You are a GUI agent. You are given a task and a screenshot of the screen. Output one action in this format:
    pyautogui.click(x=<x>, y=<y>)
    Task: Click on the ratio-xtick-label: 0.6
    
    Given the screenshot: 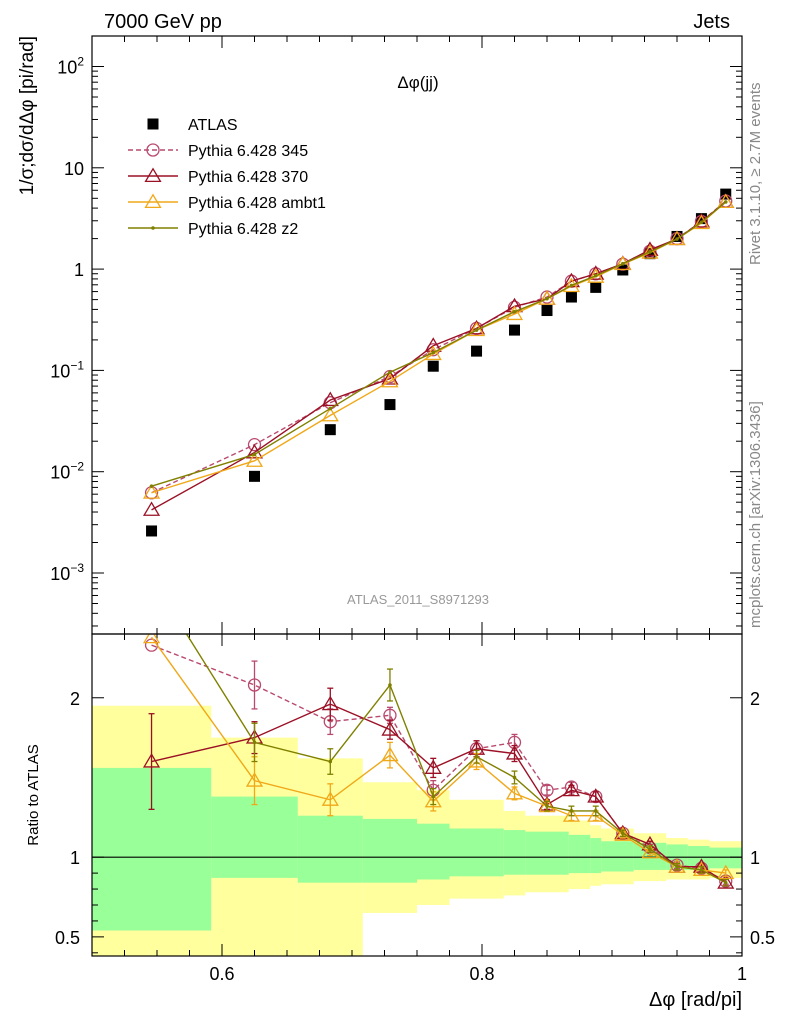 What is the action you would take?
    pyautogui.click(x=221, y=974)
    